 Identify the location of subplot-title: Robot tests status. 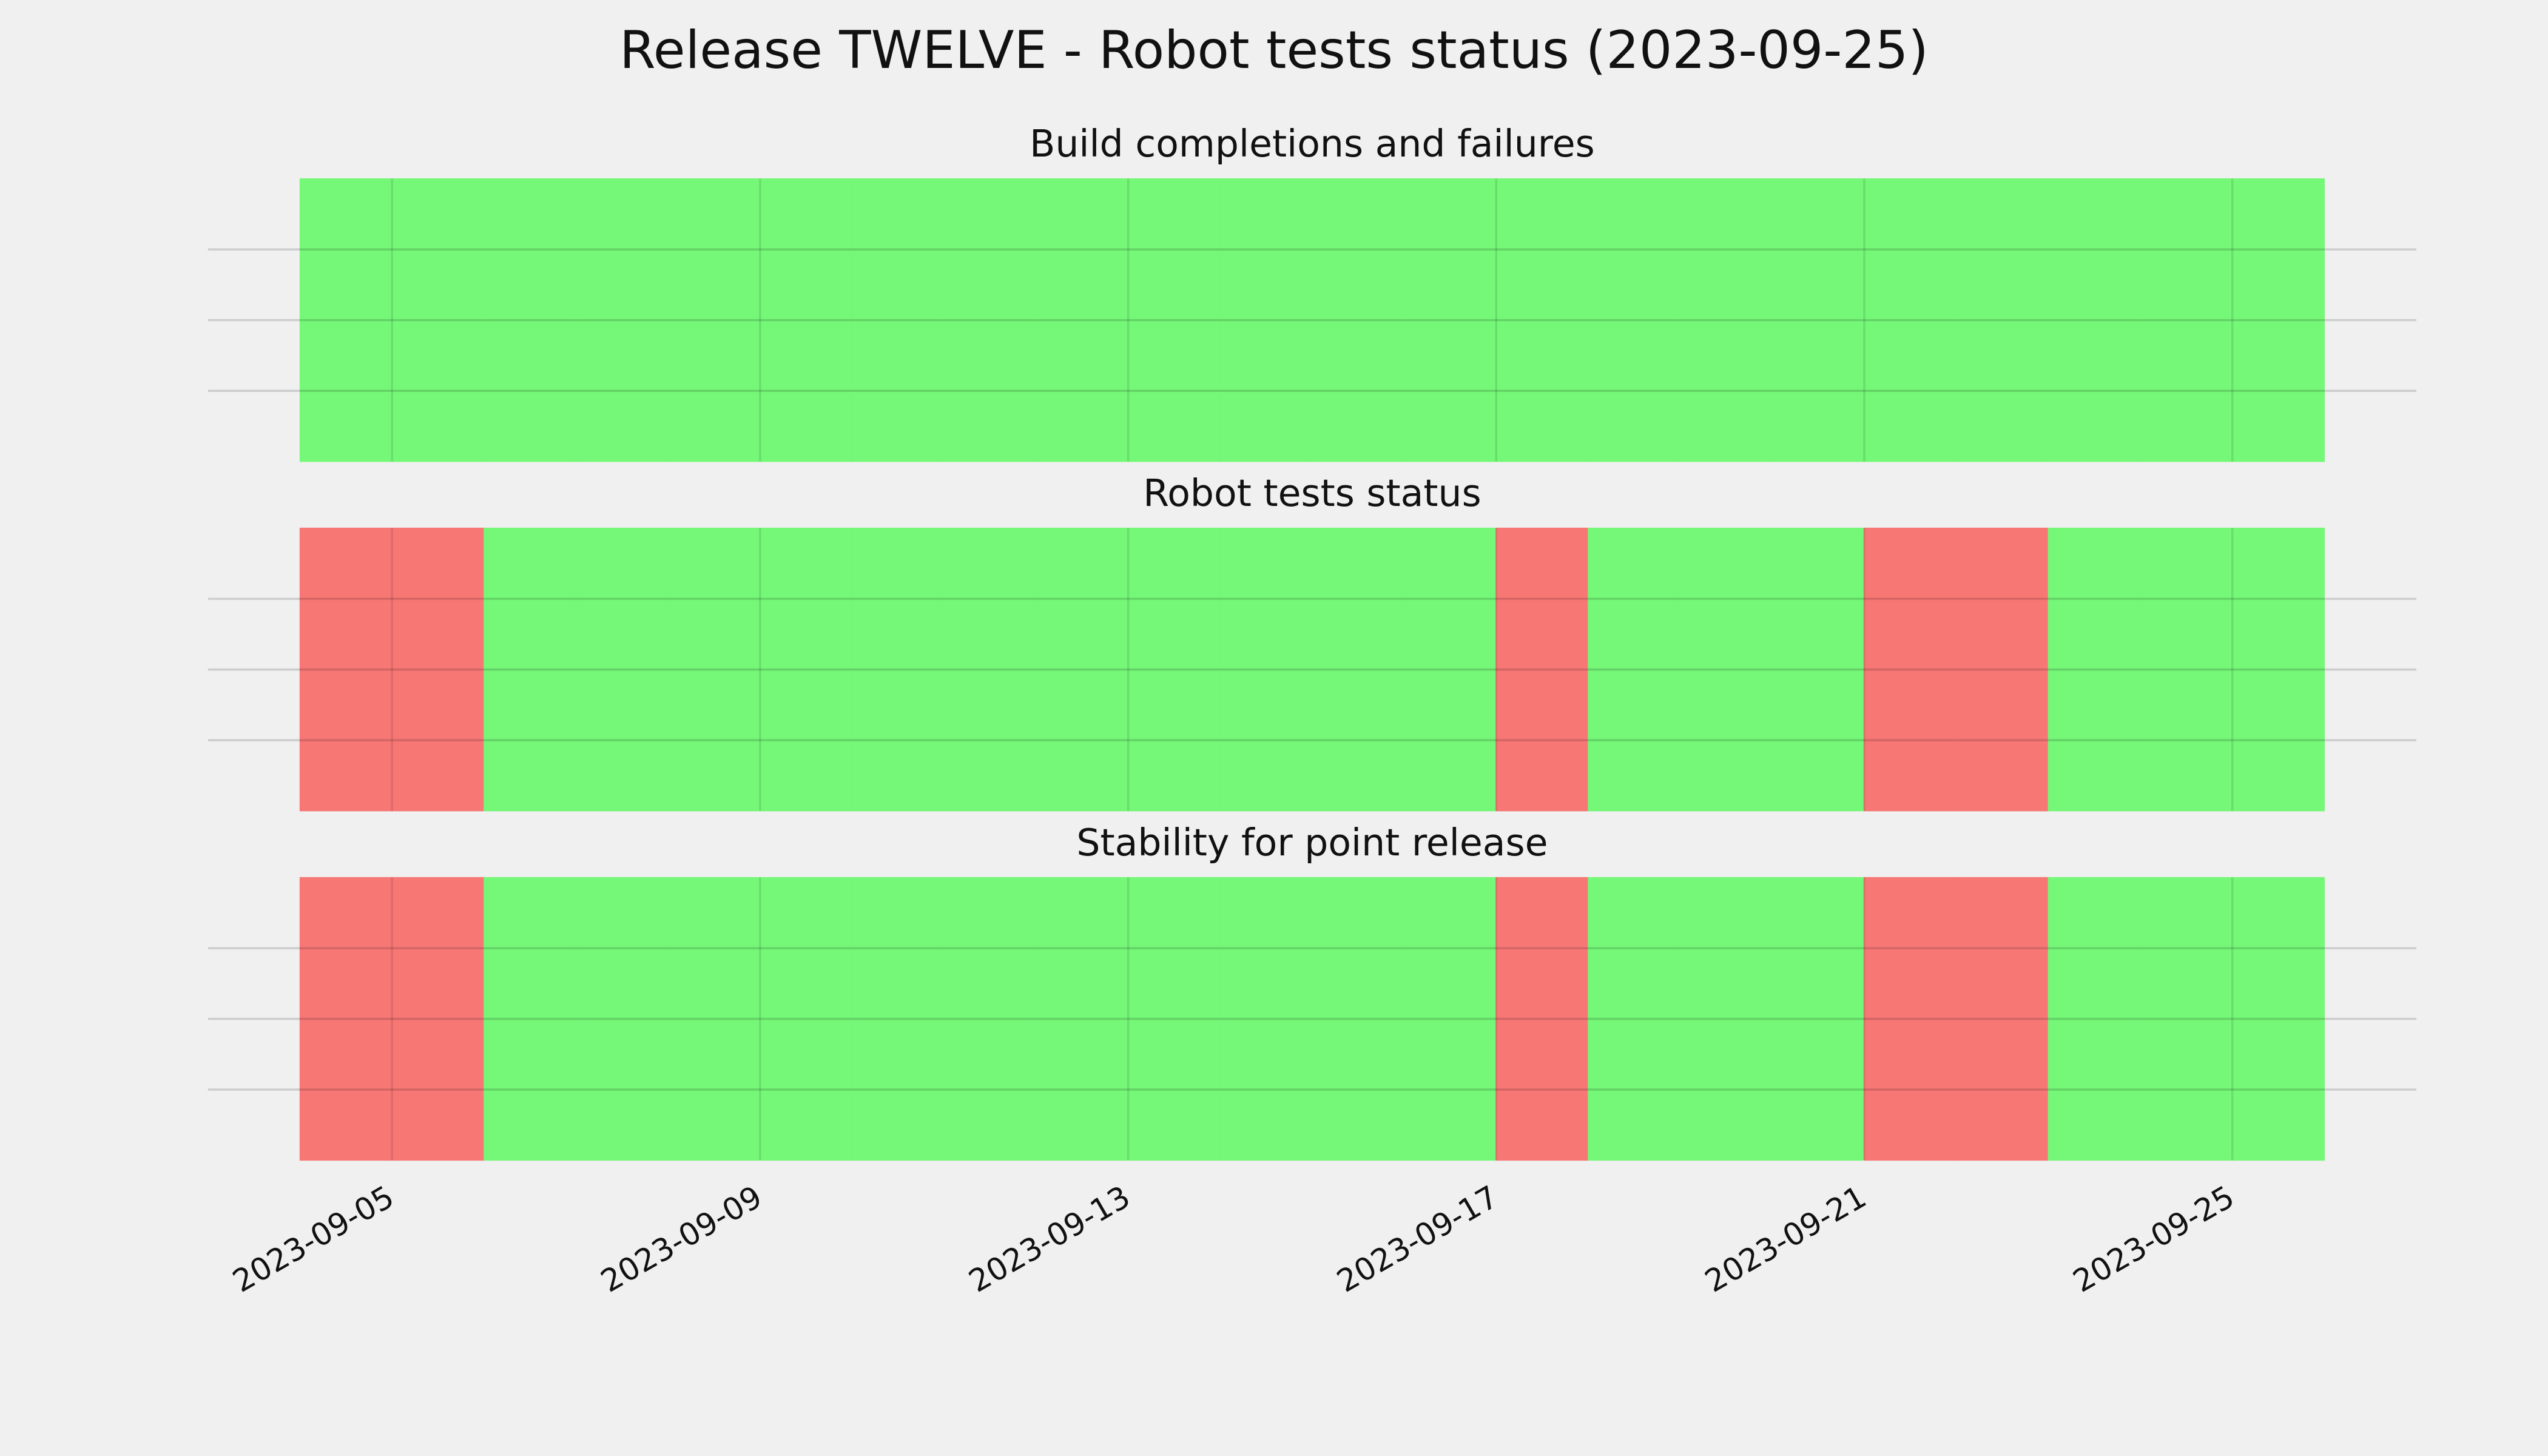
(1312, 493).